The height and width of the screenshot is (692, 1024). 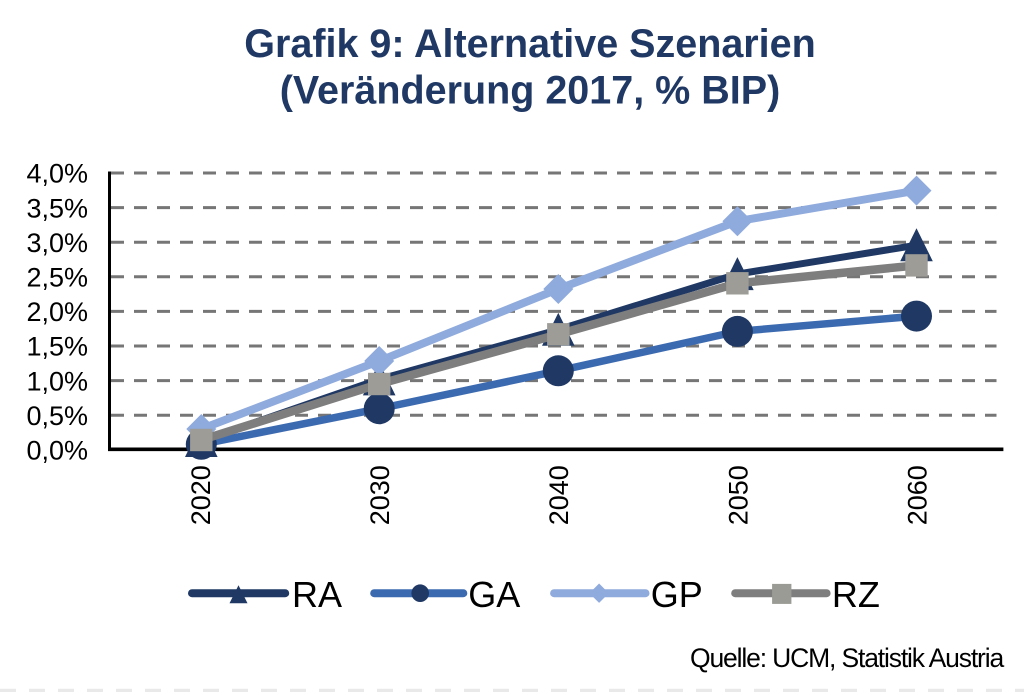 What do you see at coordinates (57, 243) in the screenshot?
I see `svg-text: 3,0%` at bounding box center [57, 243].